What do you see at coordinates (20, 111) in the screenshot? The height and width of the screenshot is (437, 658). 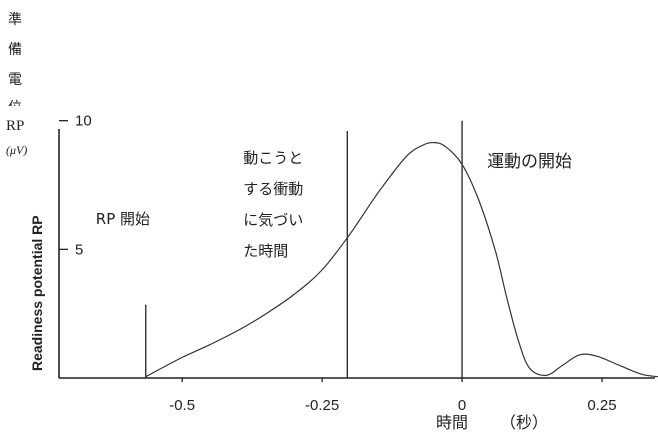 I see `label-mask` at bounding box center [20, 111].